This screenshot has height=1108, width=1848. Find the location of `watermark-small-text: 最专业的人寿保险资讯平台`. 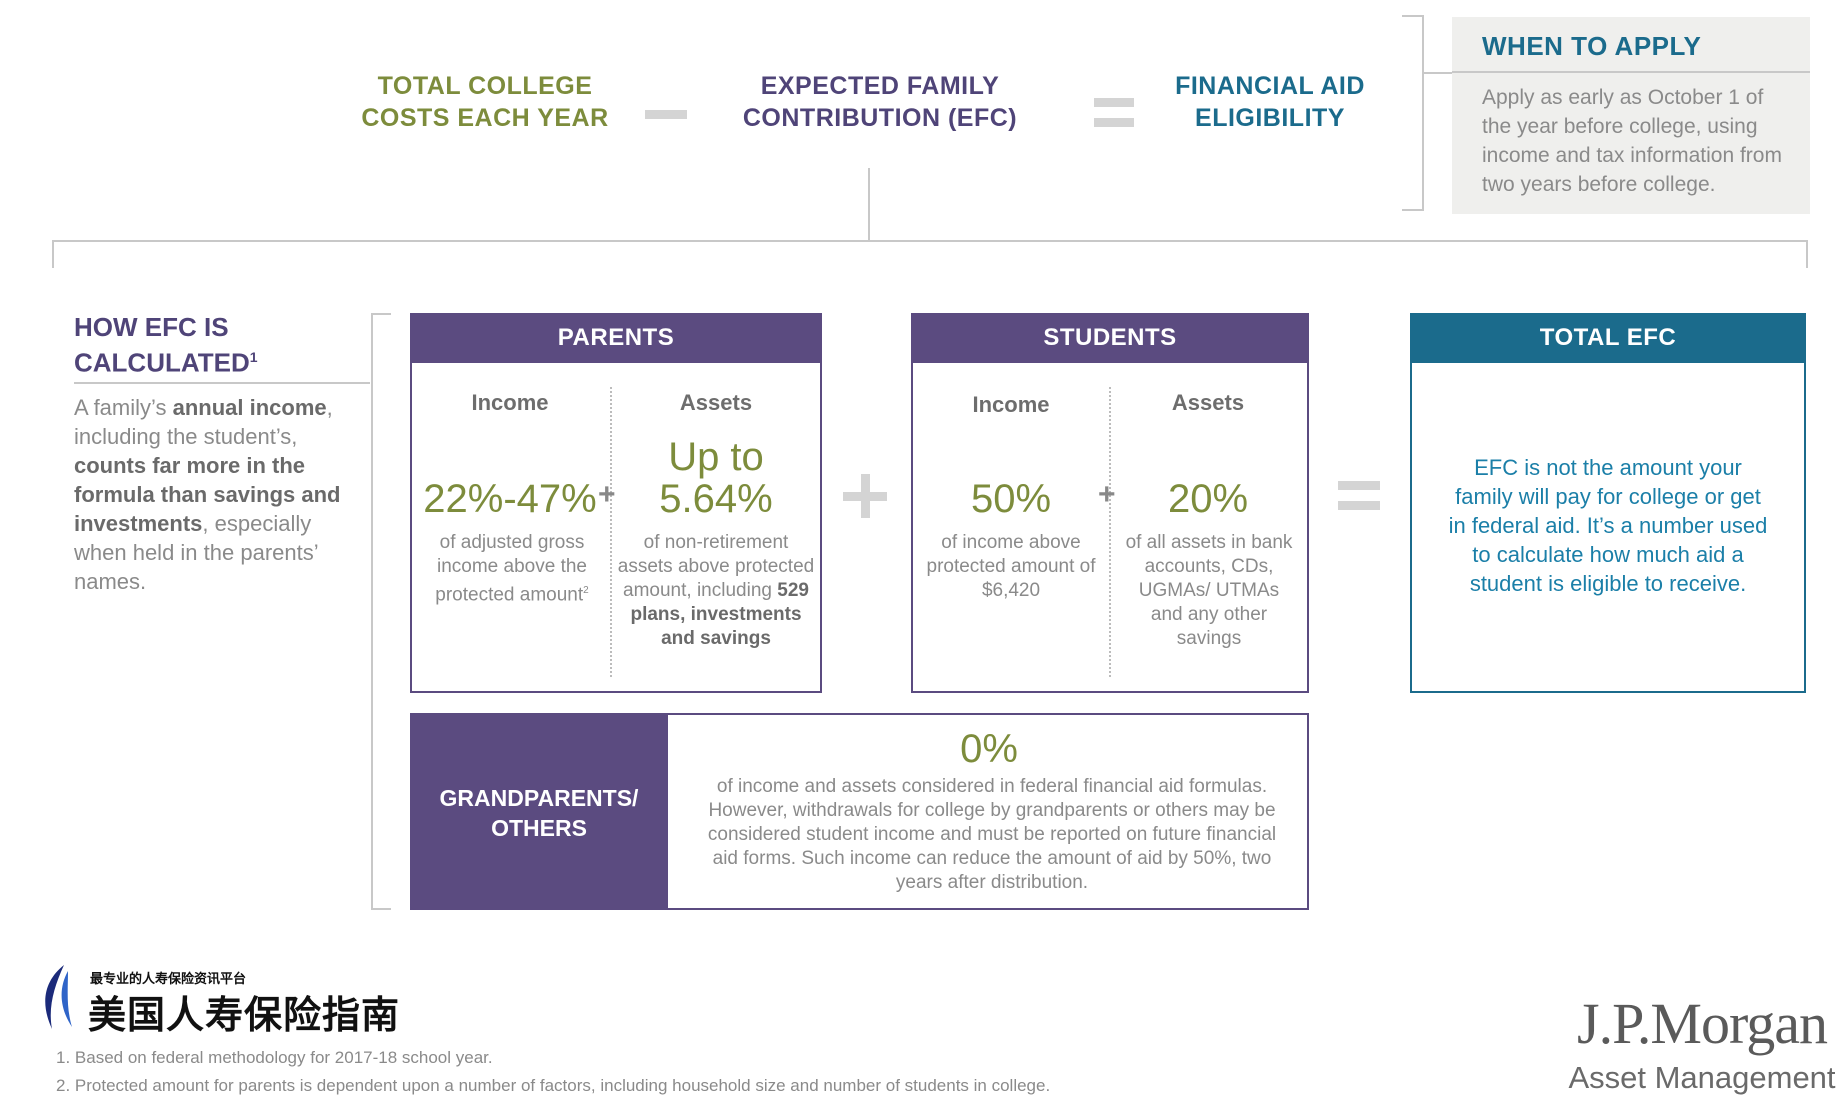

watermark-small-text: 最专业的人寿保险资讯平台 is located at coordinates (168, 978).